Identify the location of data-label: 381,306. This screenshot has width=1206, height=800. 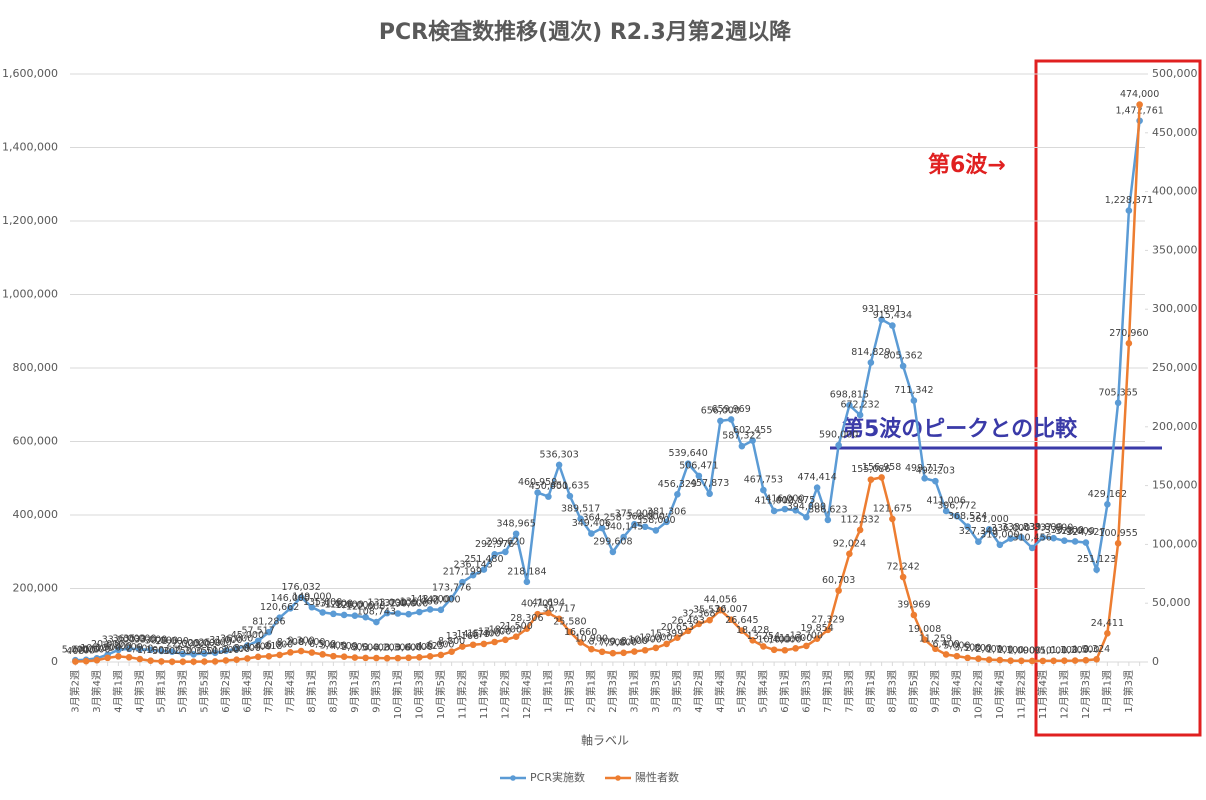
(666, 511).